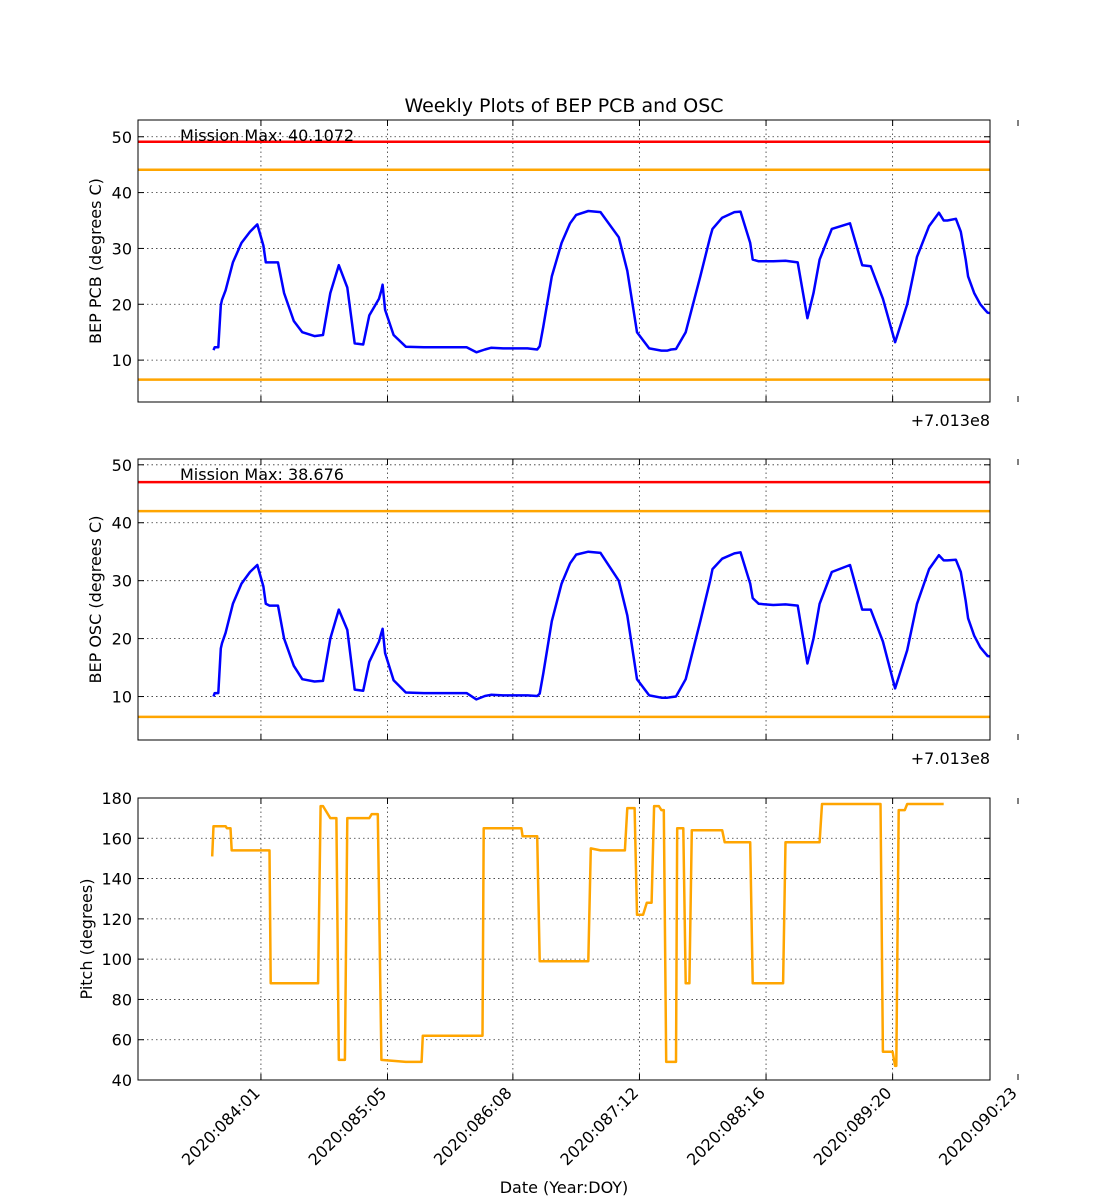 The height and width of the screenshot is (1200, 1100). What do you see at coordinates (116, 838) in the screenshot?
I see `y-tick-label: 160` at bounding box center [116, 838].